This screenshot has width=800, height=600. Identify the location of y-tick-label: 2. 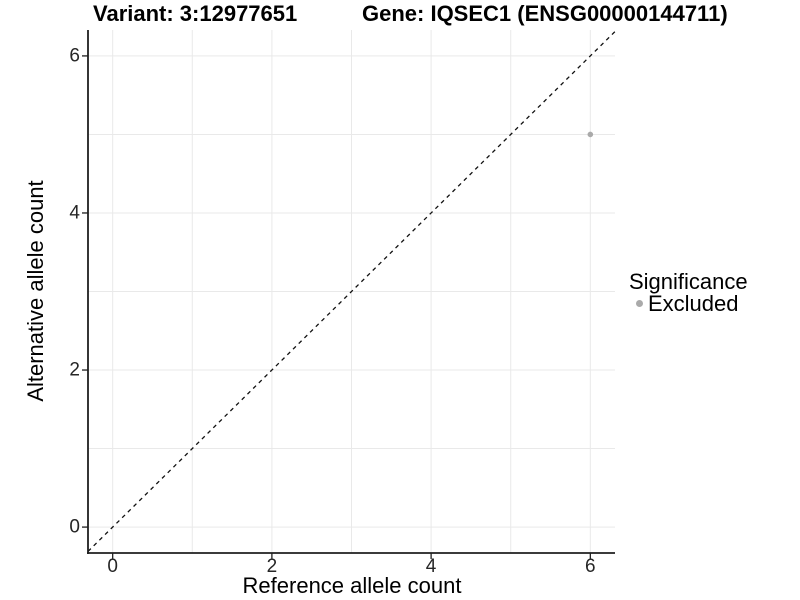
(74, 370).